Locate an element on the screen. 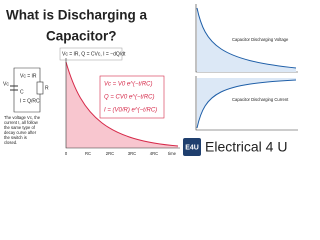  decay-curve is located at coordinates (122, 104).